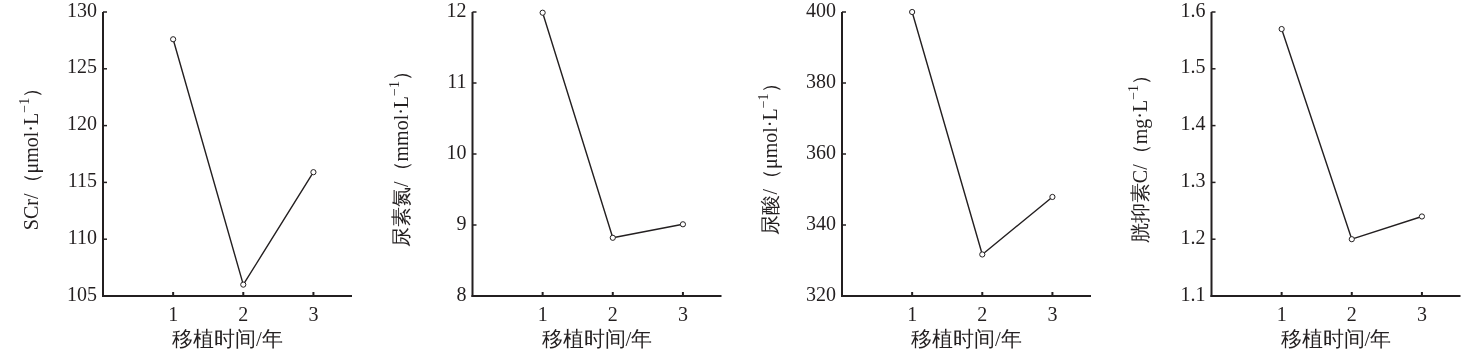 The width and height of the screenshot is (1477, 361). I want to click on y-tick-label: 1.6, so click(1193, 10).